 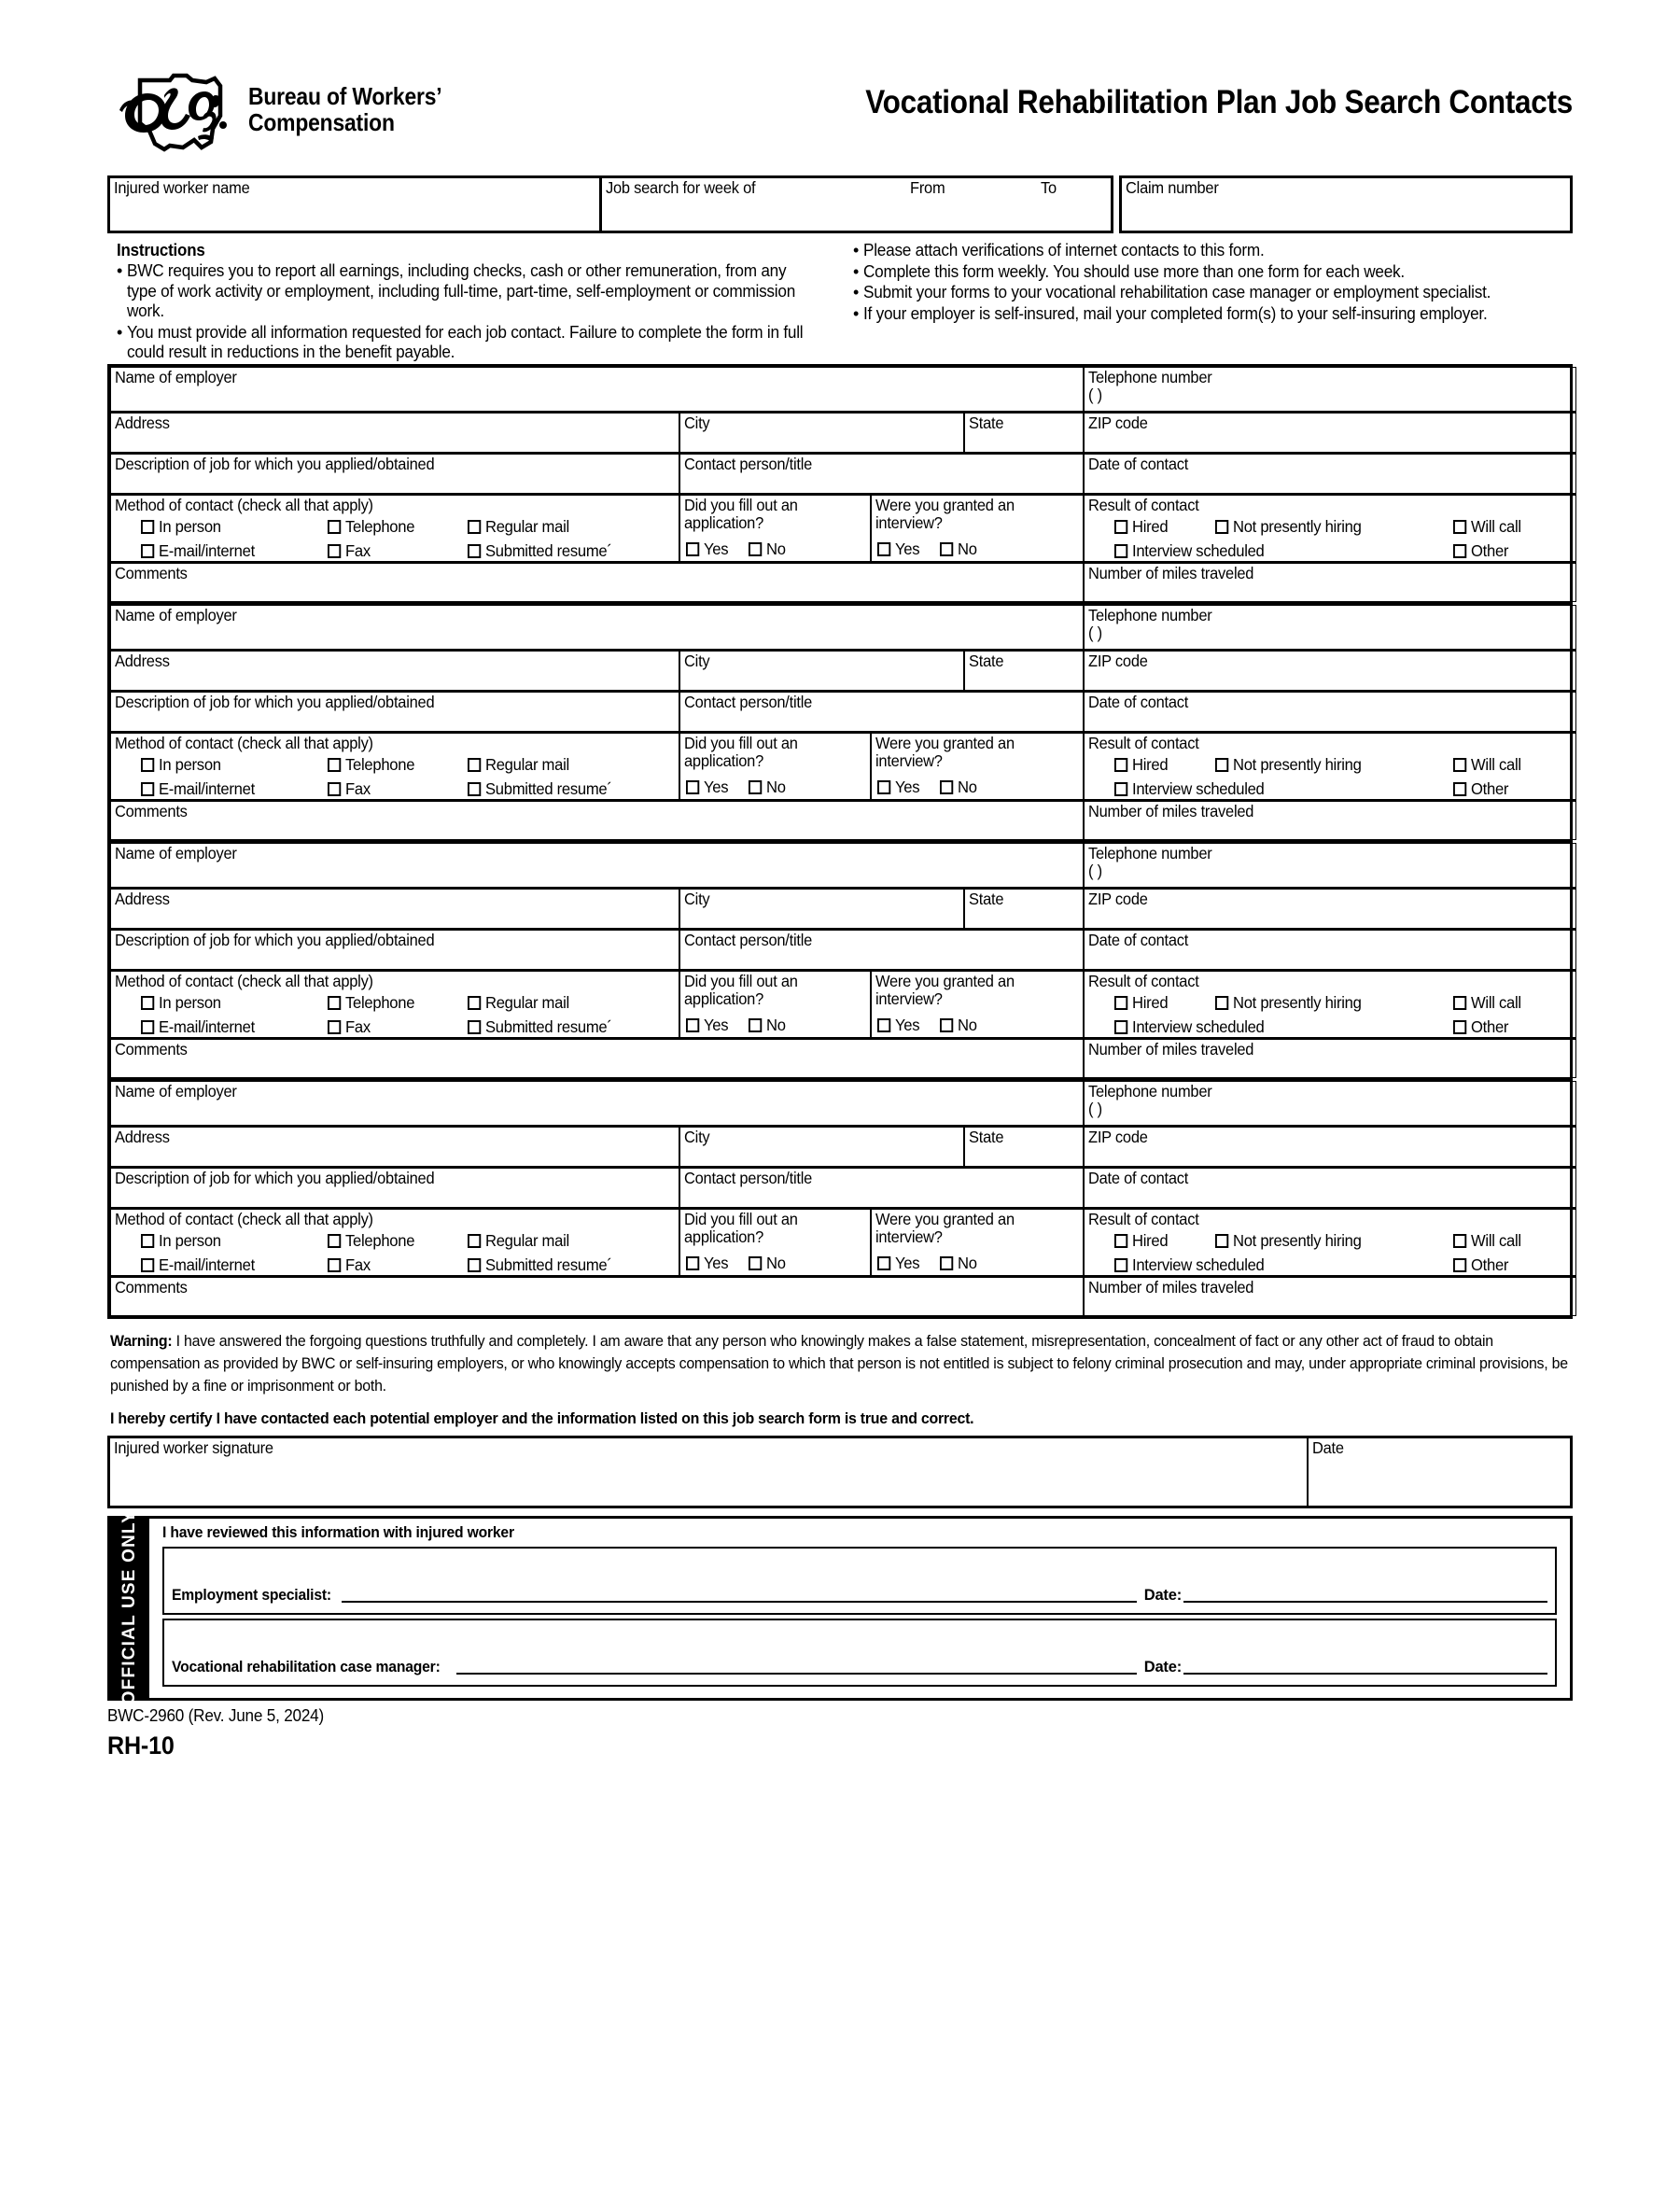 I want to click on claim-number-field: Claim number, so click(x=1345, y=204).